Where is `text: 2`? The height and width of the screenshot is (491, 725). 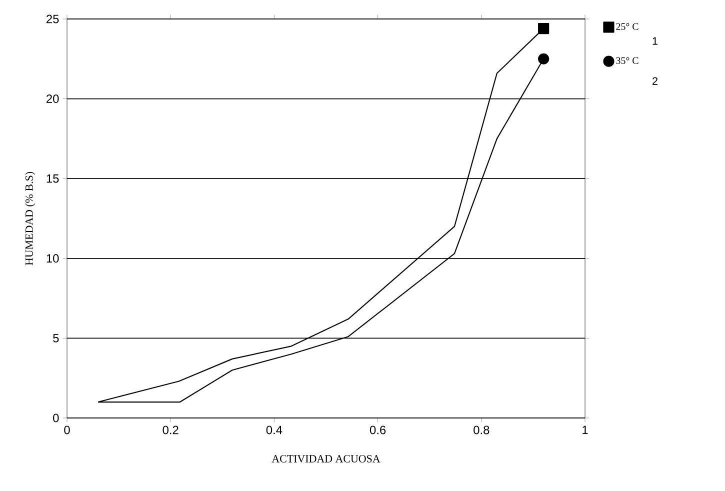
text: 2 is located at coordinates (655, 81).